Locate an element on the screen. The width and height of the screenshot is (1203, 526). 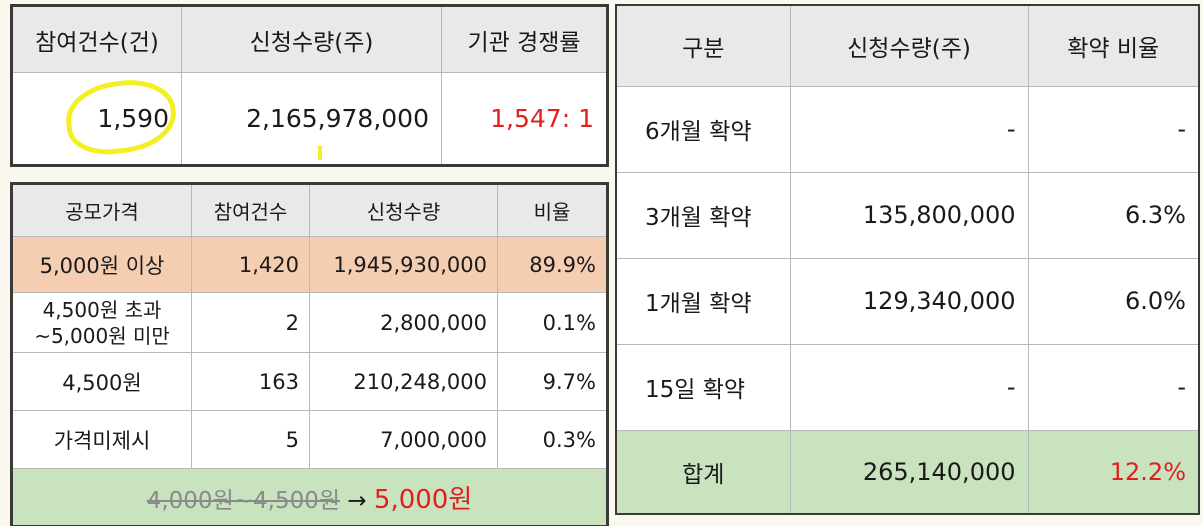
lockup-qty: 135,800,000 is located at coordinates (909, 215).